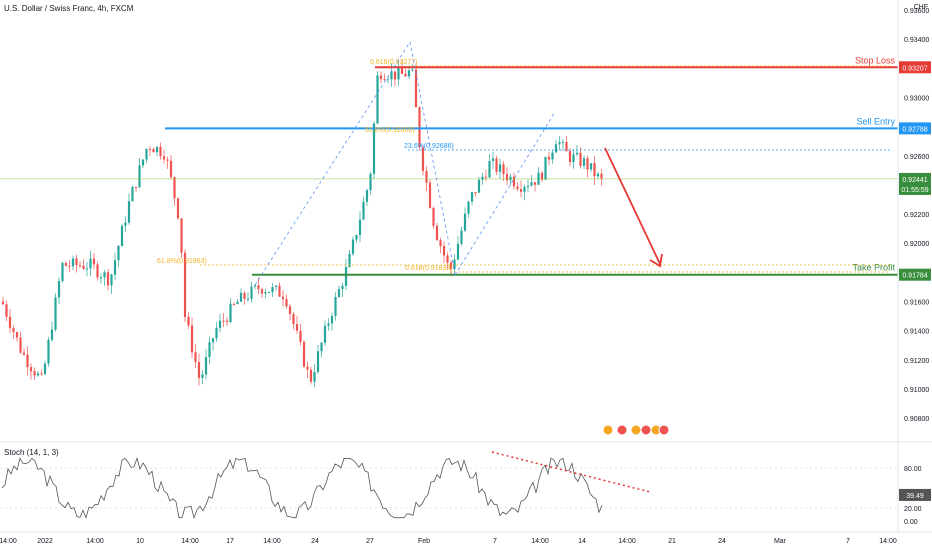  I want to click on x-tick-label: Feb, so click(424, 541).